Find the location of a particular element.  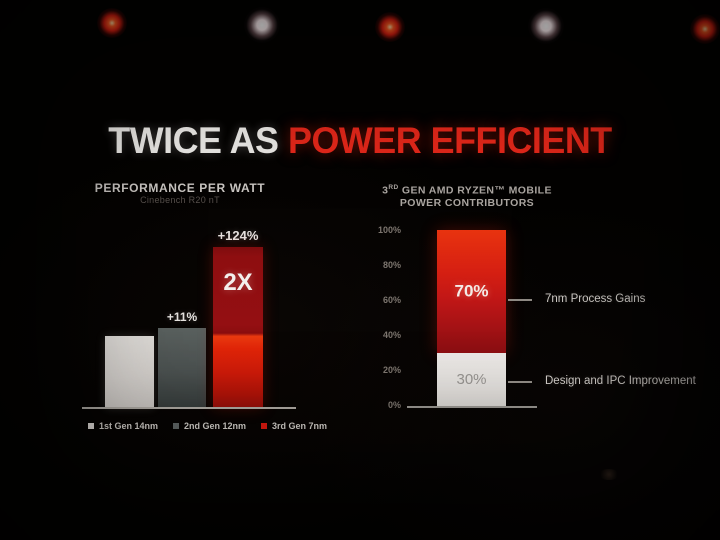

right-title-rest: GEN AMD RYZEN™ MOBILE is located at coordinates (475, 190).